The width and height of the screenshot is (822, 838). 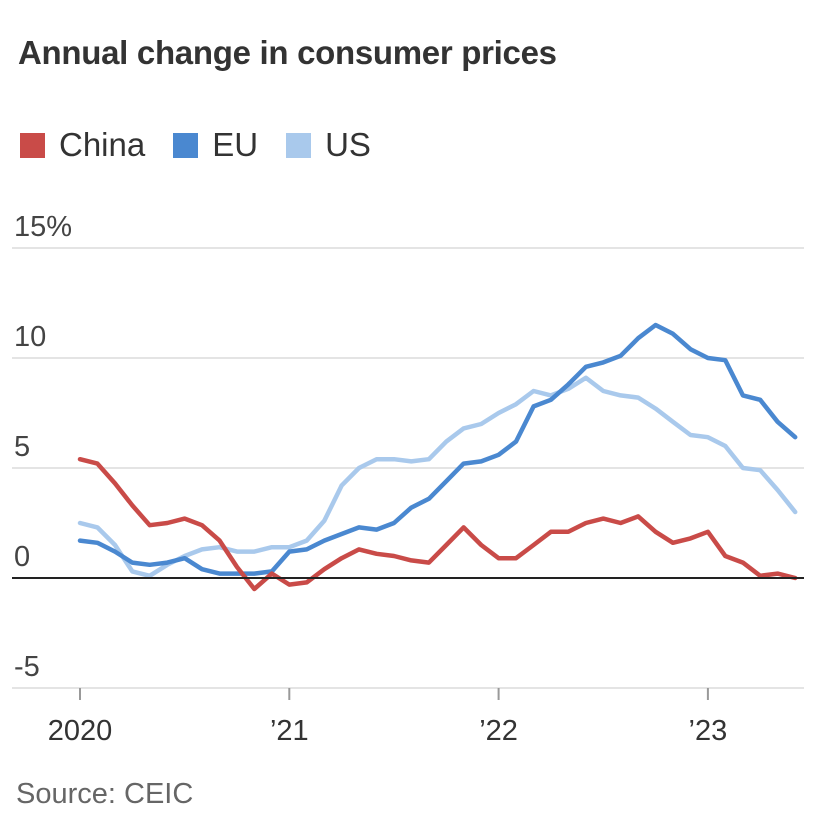 I want to click on y-tick-label-2: 5, so click(x=22, y=447).